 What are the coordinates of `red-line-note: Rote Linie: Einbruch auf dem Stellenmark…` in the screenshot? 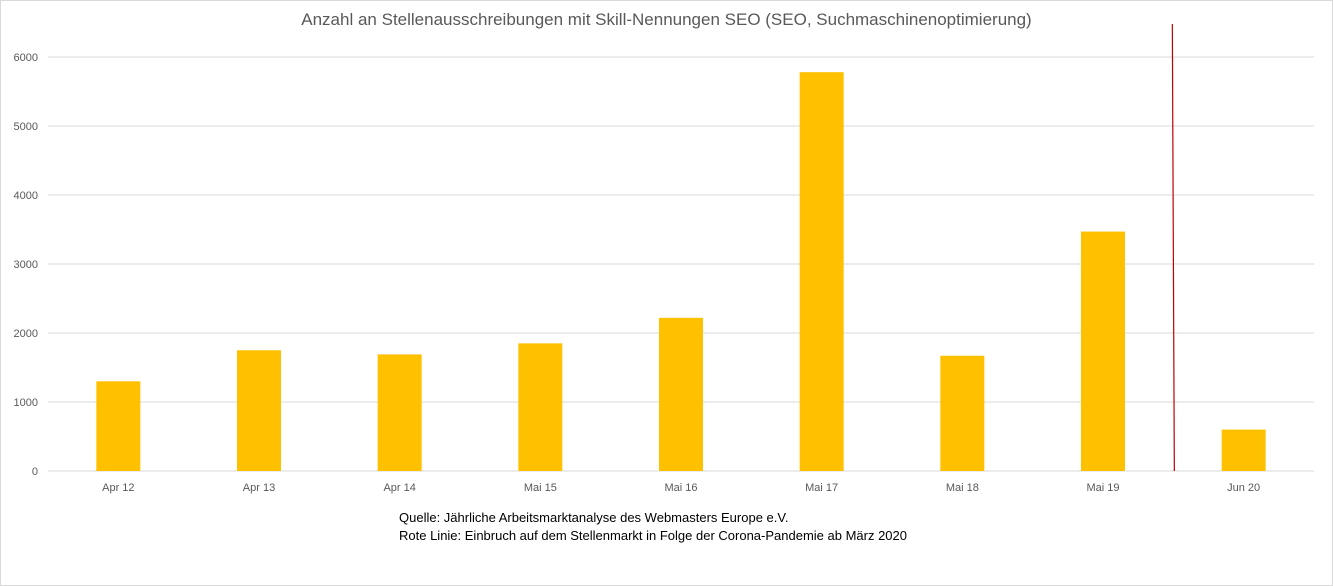 It's located at (653, 535).